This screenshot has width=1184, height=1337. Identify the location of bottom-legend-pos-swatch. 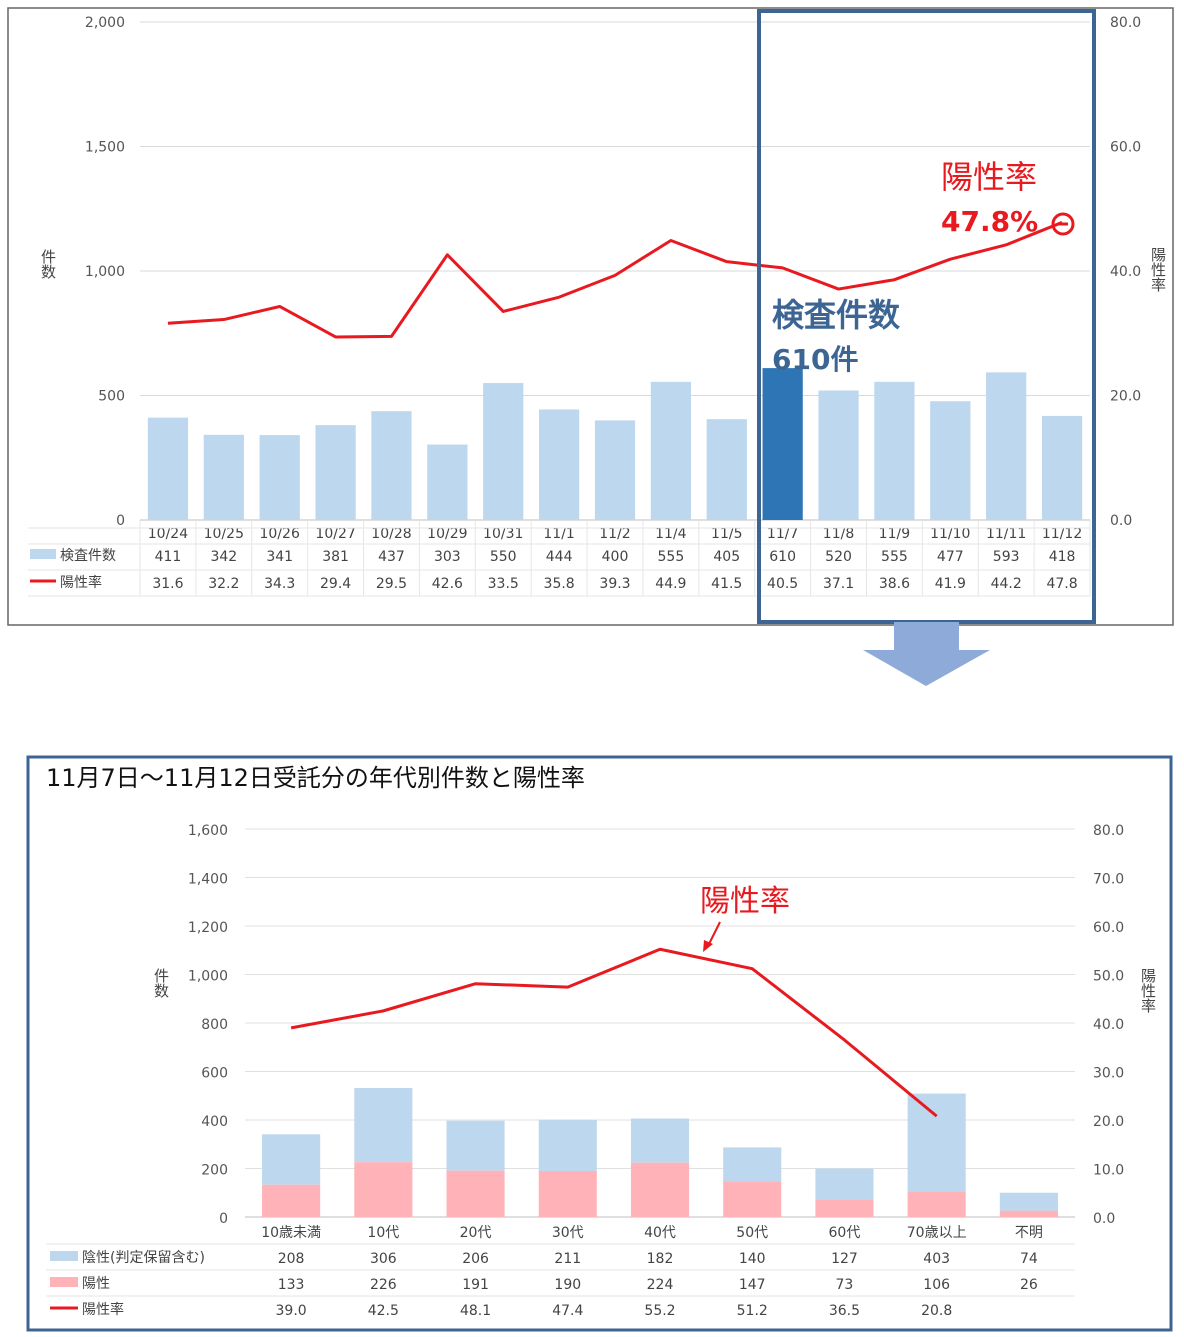
(64, 1282).